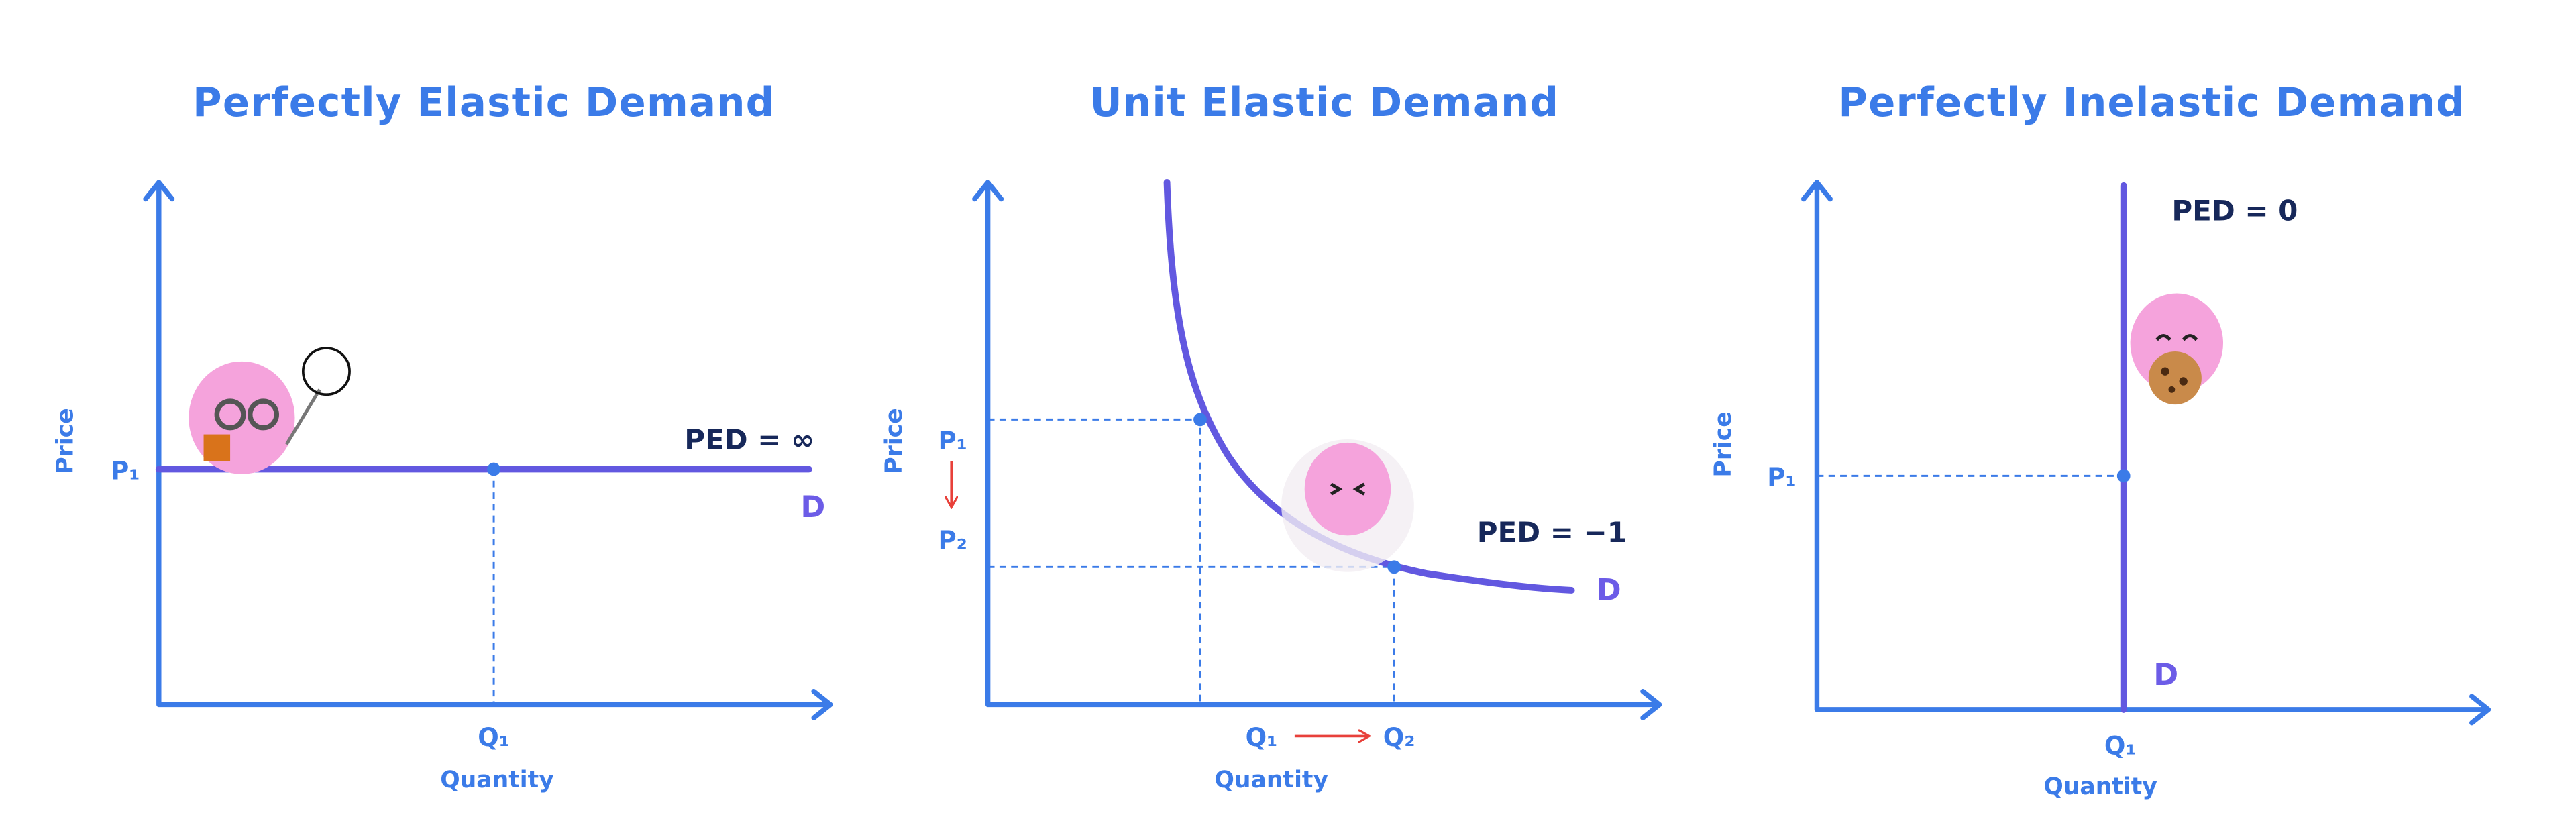  What do you see at coordinates (1399, 738) in the screenshot?
I see `quantity-label: Q₂` at bounding box center [1399, 738].